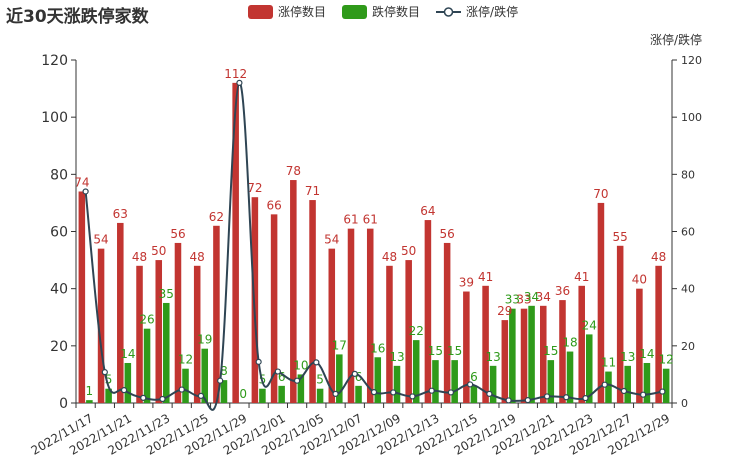  Describe the element at coordinates (531, 297) in the screenshot. I see `data-label-limit-down: 34` at that location.